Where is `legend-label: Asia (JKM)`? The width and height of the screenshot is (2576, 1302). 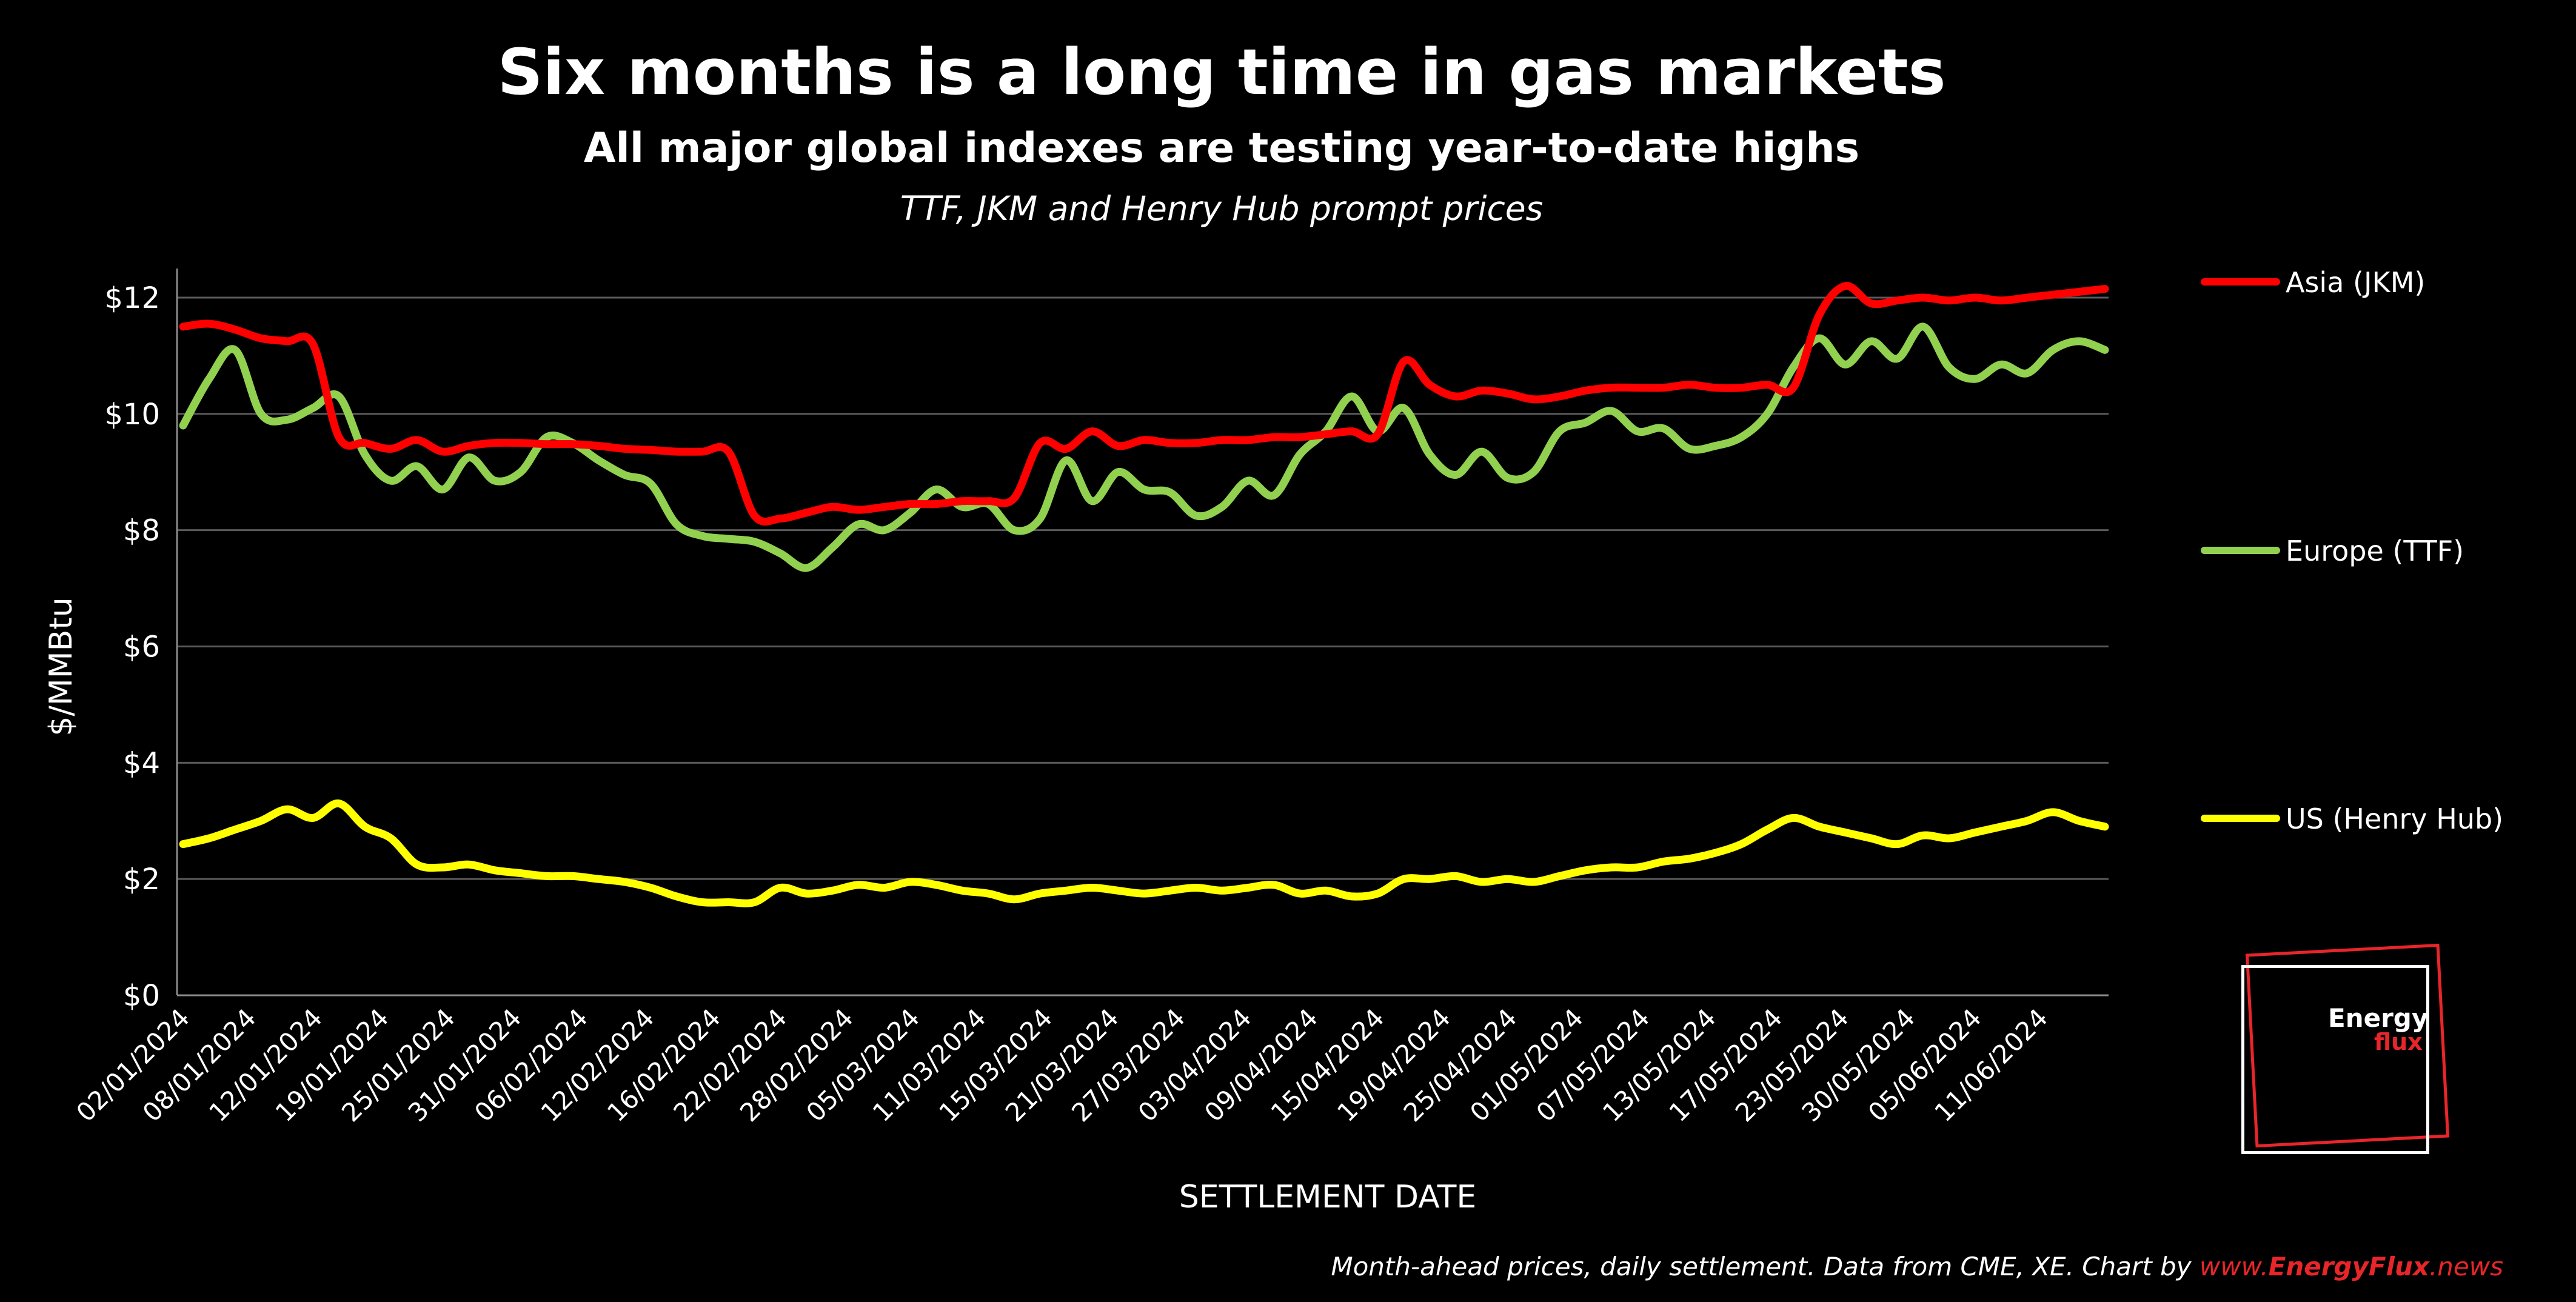 legend-label: Asia (JKM) is located at coordinates (2355, 282).